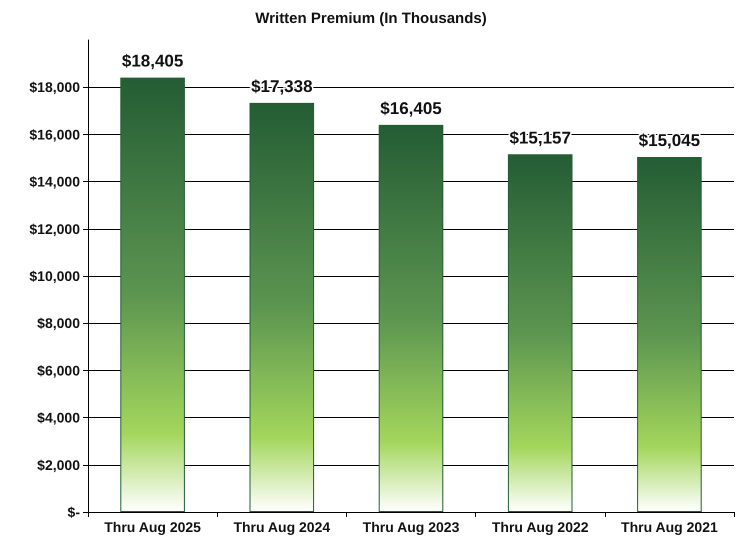 This screenshot has height=548, width=742. I want to click on data-label: $16,405, so click(411, 108).